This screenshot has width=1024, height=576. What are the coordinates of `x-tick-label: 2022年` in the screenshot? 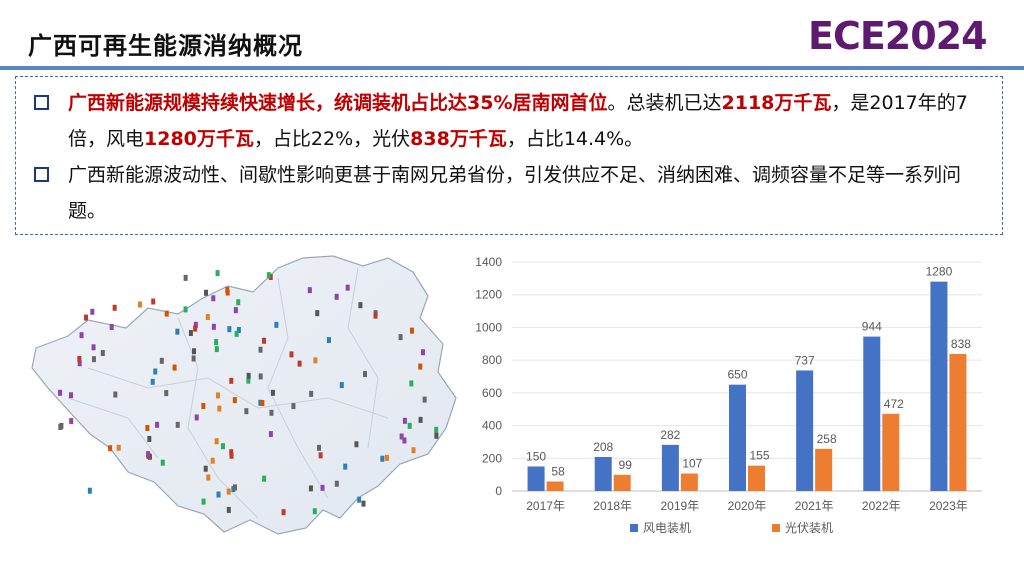 It's located at (881, 506).